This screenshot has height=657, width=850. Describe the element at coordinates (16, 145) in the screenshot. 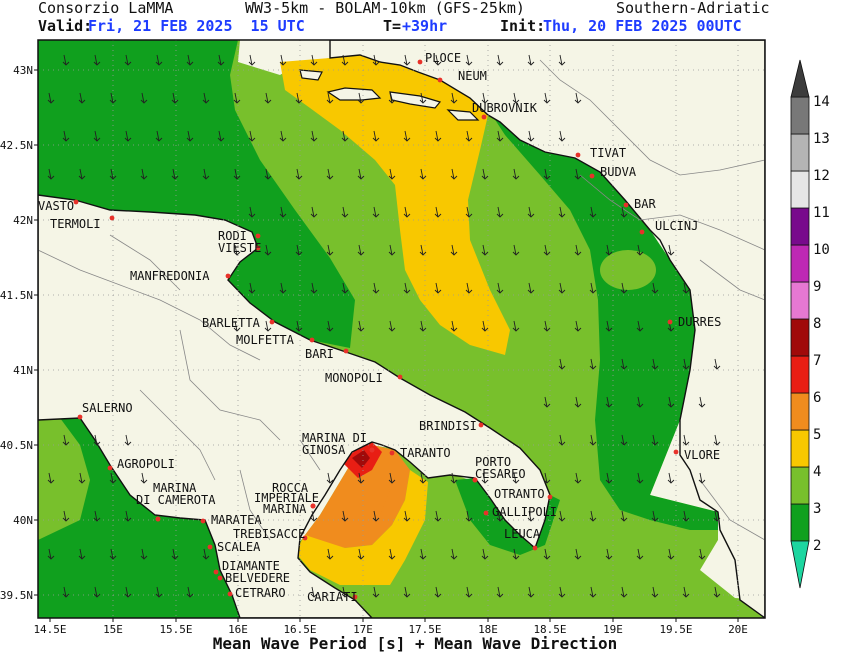

I see `lat-tick-label: 42.5N` at that location.